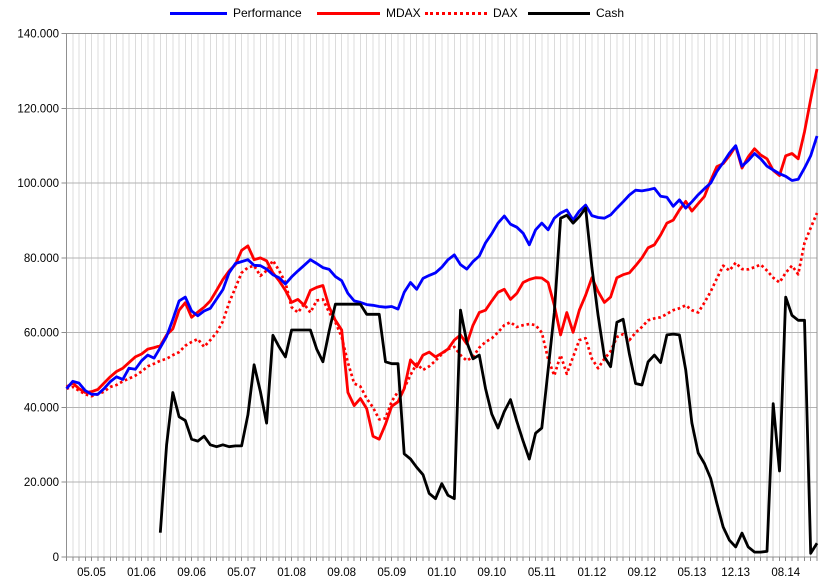 Image resolution: width=840 pixels, height=585 pixels. What do you see at coordinates (456, 13) in the screenshot?
I see `legend-marker-dax-icon` at bounding box center [456, 13].